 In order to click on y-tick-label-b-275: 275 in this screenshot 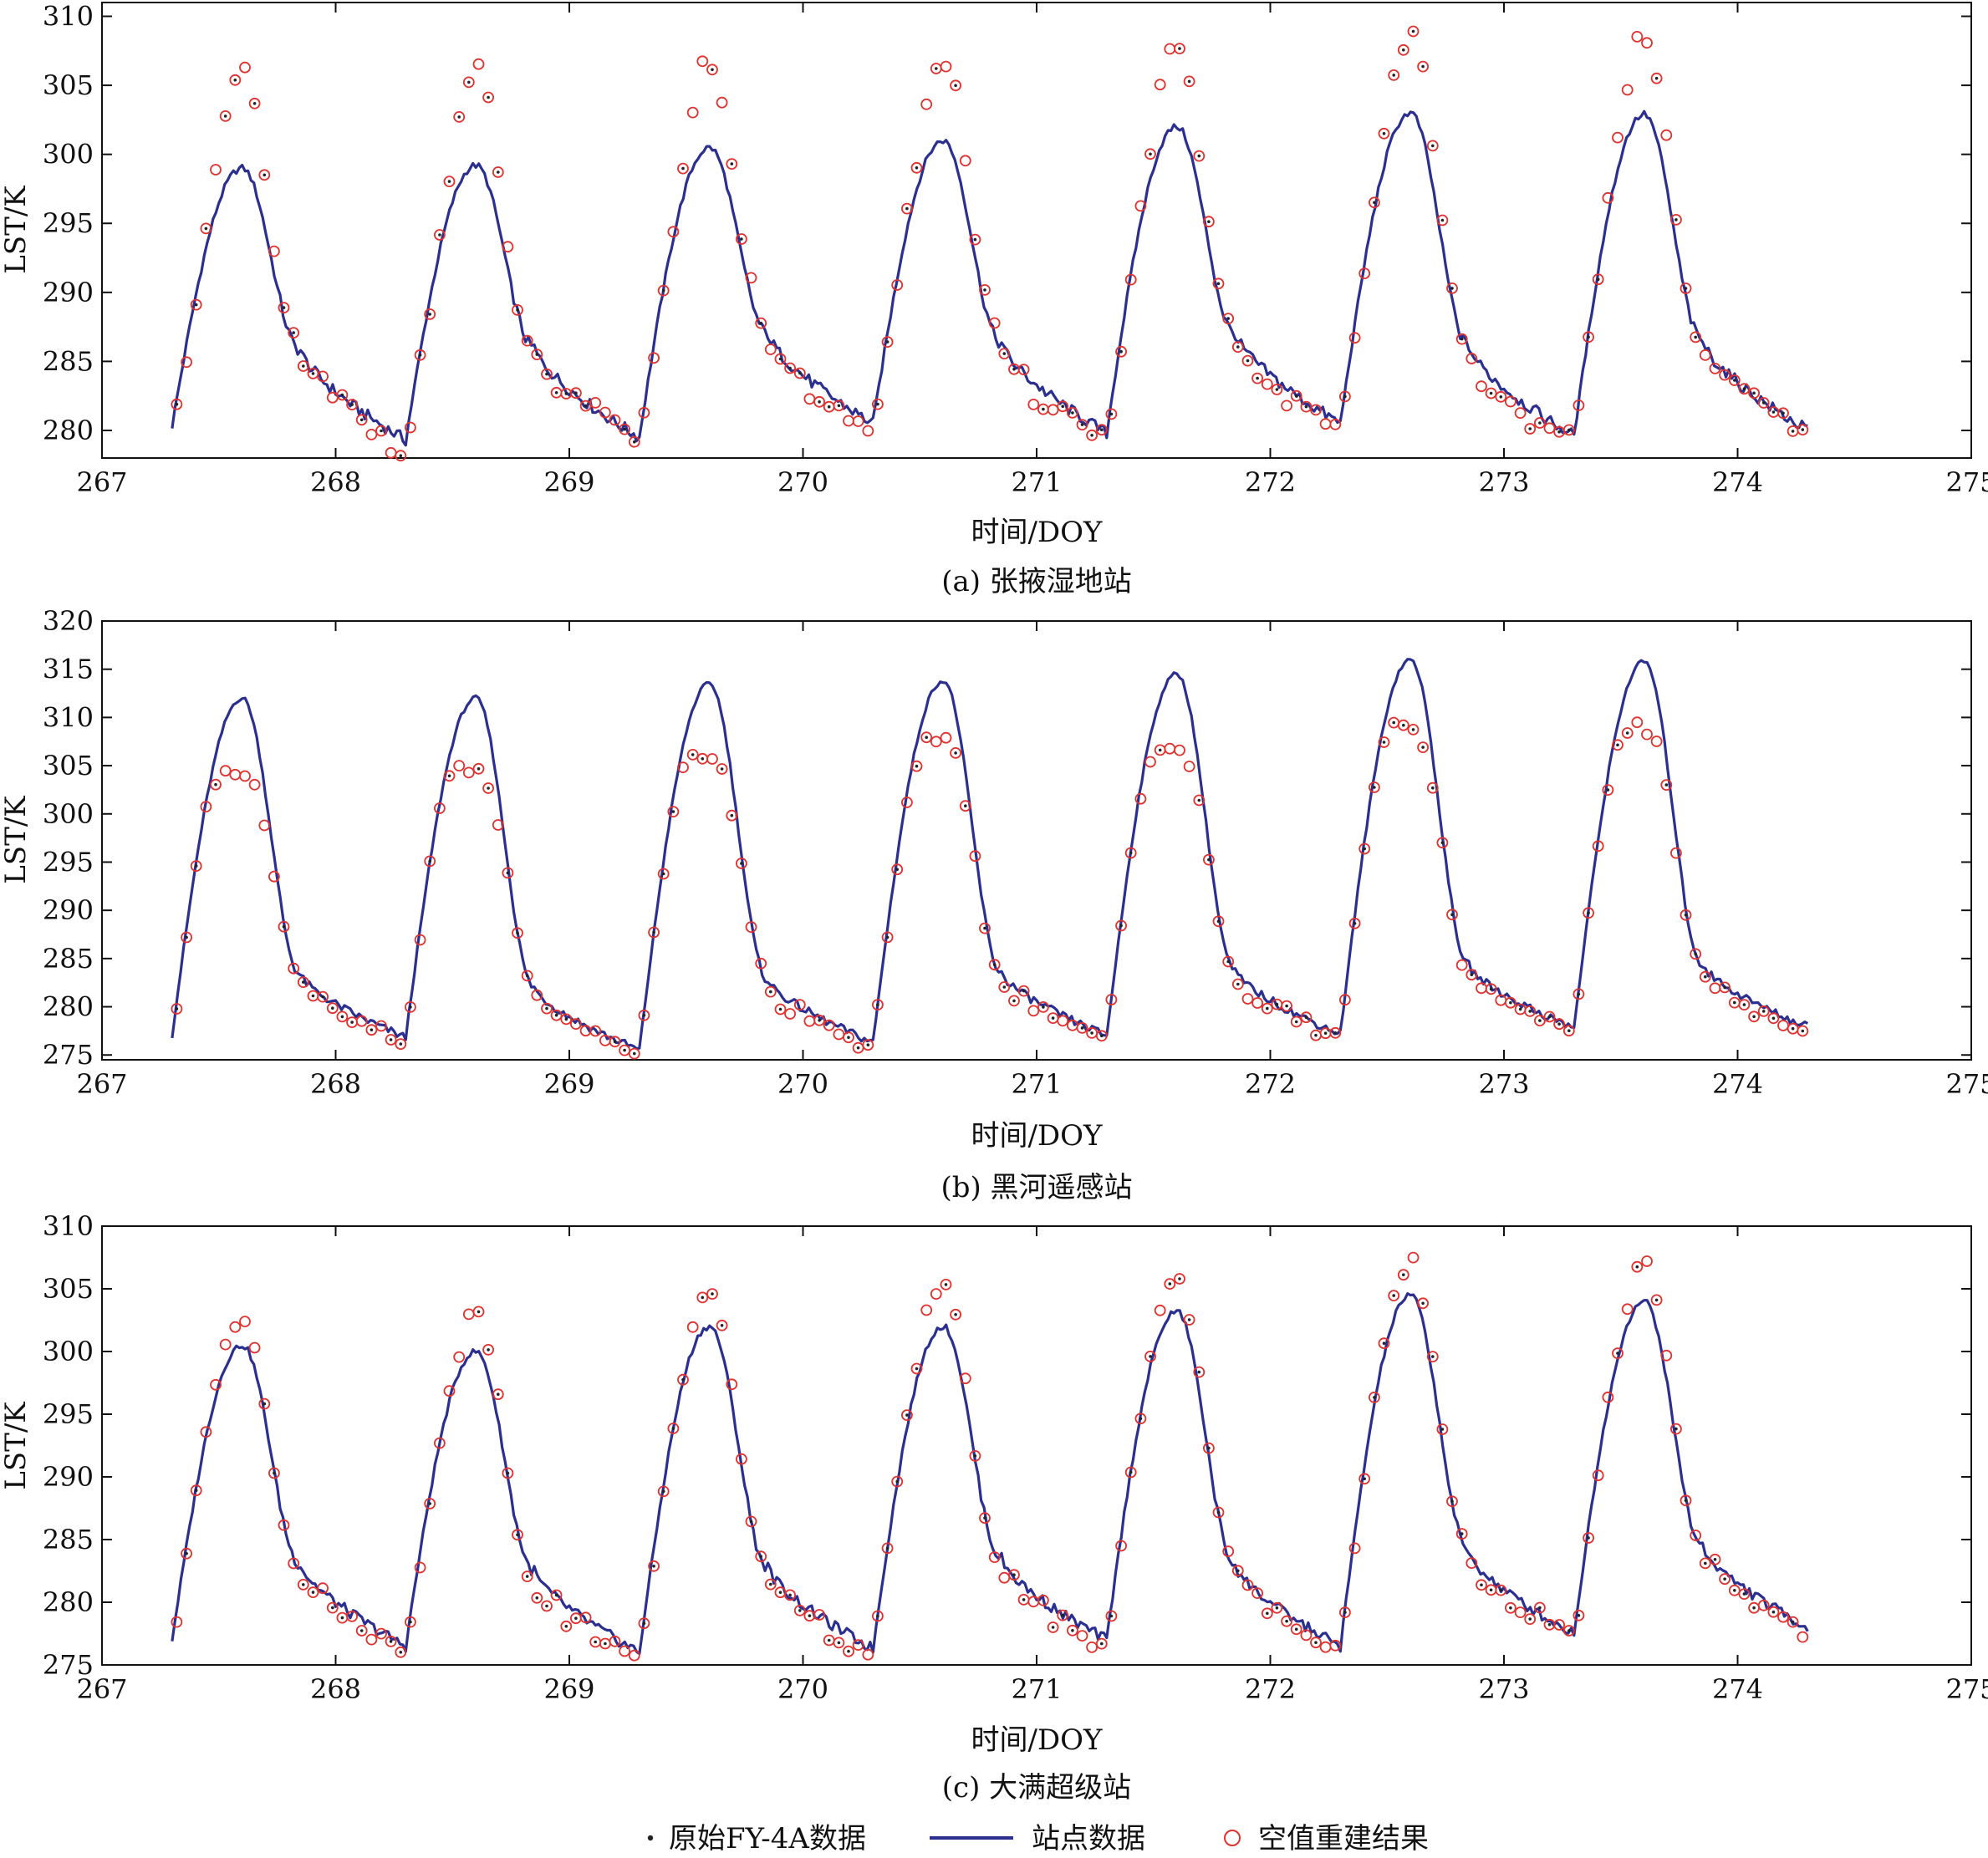, I will do `click(68, 1055)`.